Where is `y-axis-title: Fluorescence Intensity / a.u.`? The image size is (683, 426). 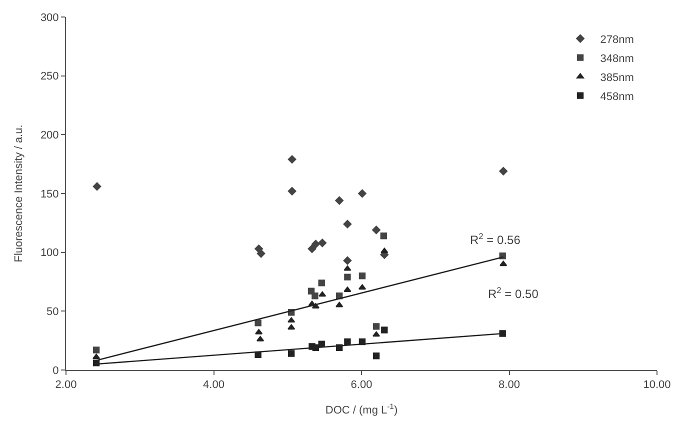
y-axis-title: Fluorescence Intensity / a.u. is located at coordinates (19, 193).